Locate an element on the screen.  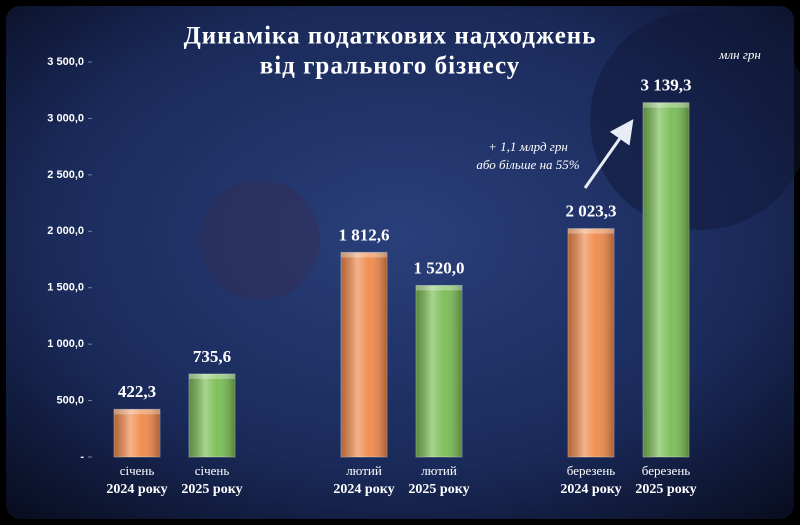
value-label: 422,3 is located at coordinates (137, 391).